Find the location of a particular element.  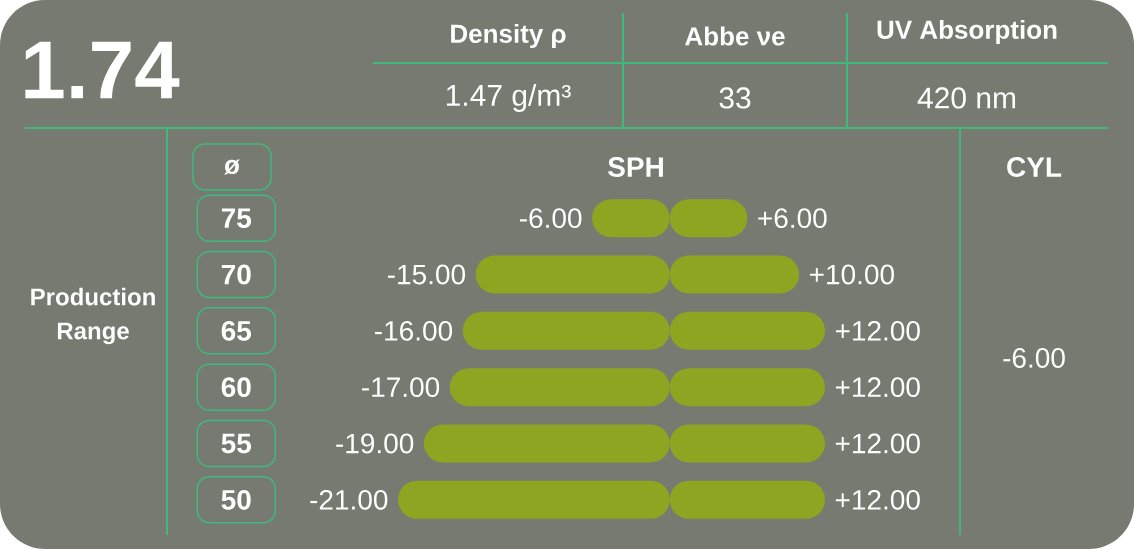

text: 1.47 g/m³ is located at coordinates (508, 98).